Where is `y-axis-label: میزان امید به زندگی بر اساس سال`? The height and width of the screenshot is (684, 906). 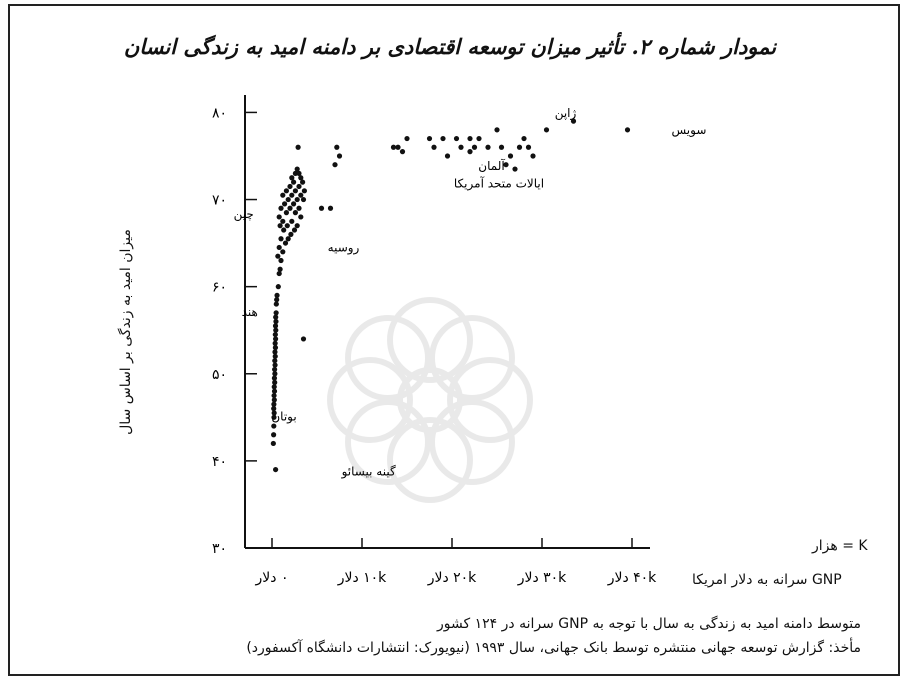
y-axis-label: میزان امید به زندگی بر اساس سال is located at coordinates (126, 332).